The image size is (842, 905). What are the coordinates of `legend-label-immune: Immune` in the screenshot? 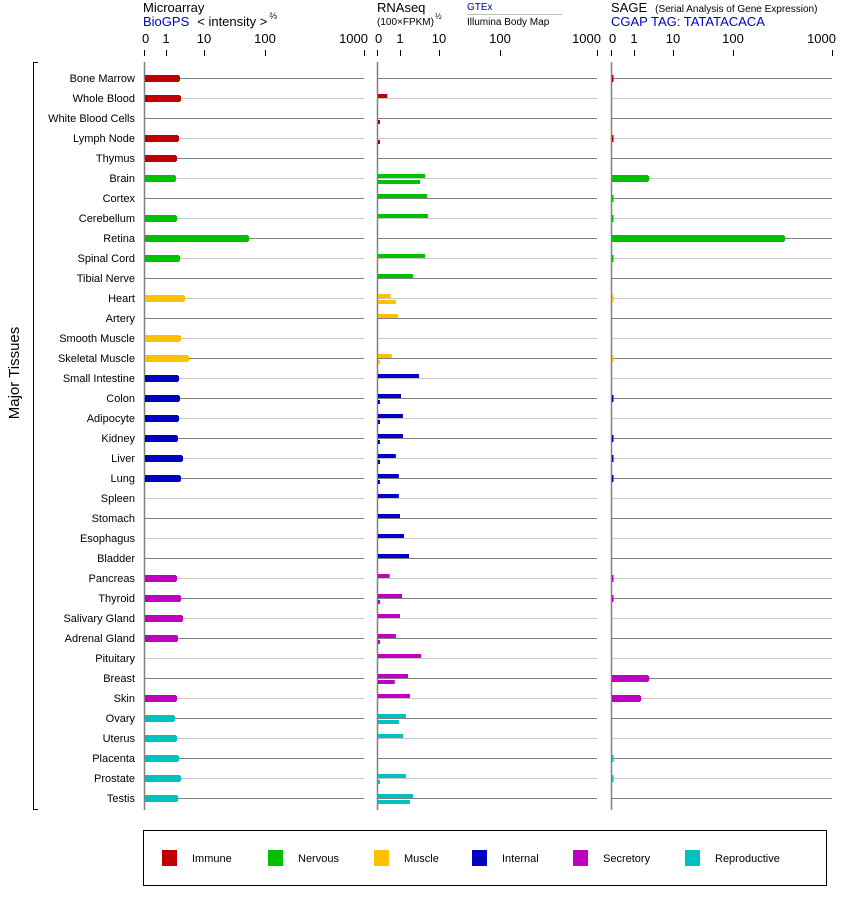 It's located at (212, 859).